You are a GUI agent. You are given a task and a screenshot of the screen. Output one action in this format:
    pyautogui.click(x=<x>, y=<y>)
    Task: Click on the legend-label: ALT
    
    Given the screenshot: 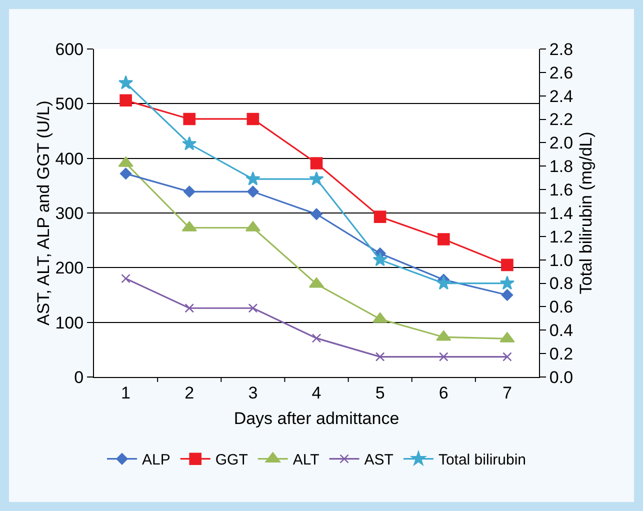 What is the action you would take?
    pyautogui.click(x=306, y=460)
    